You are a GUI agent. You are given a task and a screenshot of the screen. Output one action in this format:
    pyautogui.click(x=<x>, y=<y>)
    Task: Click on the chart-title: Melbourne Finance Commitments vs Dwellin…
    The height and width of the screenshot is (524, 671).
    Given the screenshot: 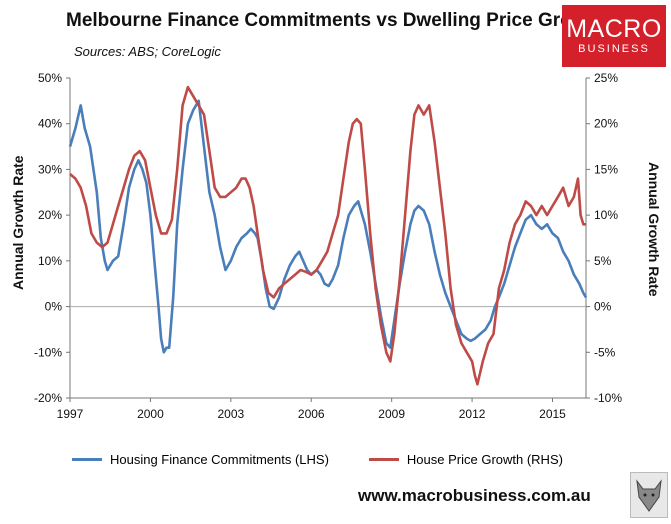 What is the action you would take?
    pyautogui.click(x=335, y=20)
    